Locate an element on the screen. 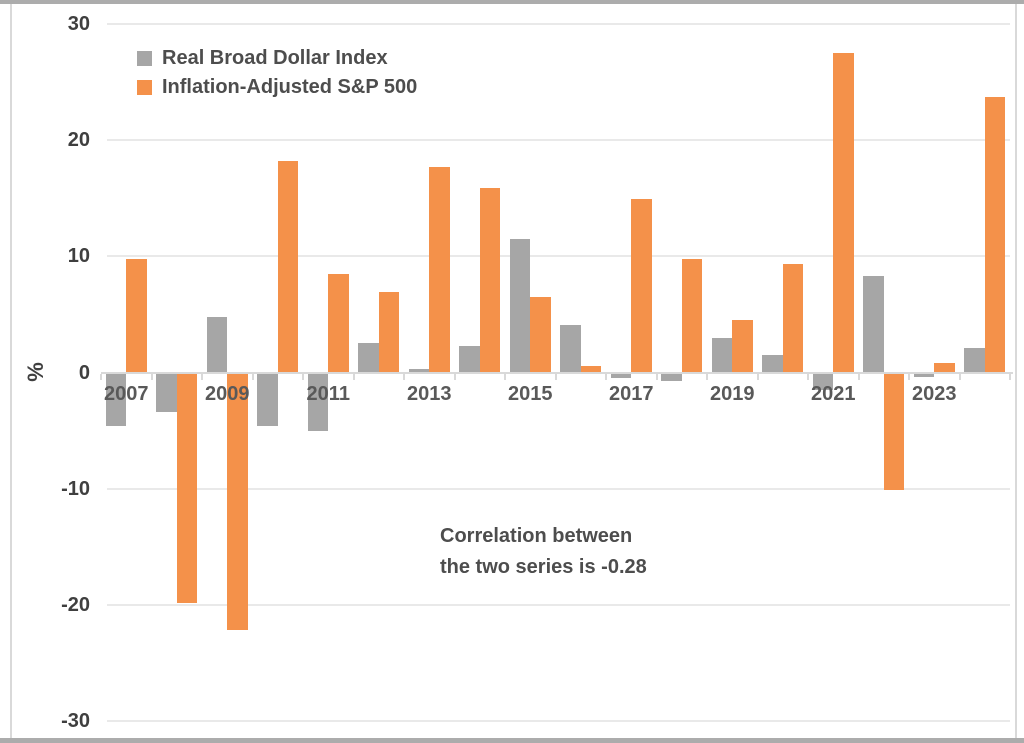  bar-gray-2021 is located at coordinates (823, 381).